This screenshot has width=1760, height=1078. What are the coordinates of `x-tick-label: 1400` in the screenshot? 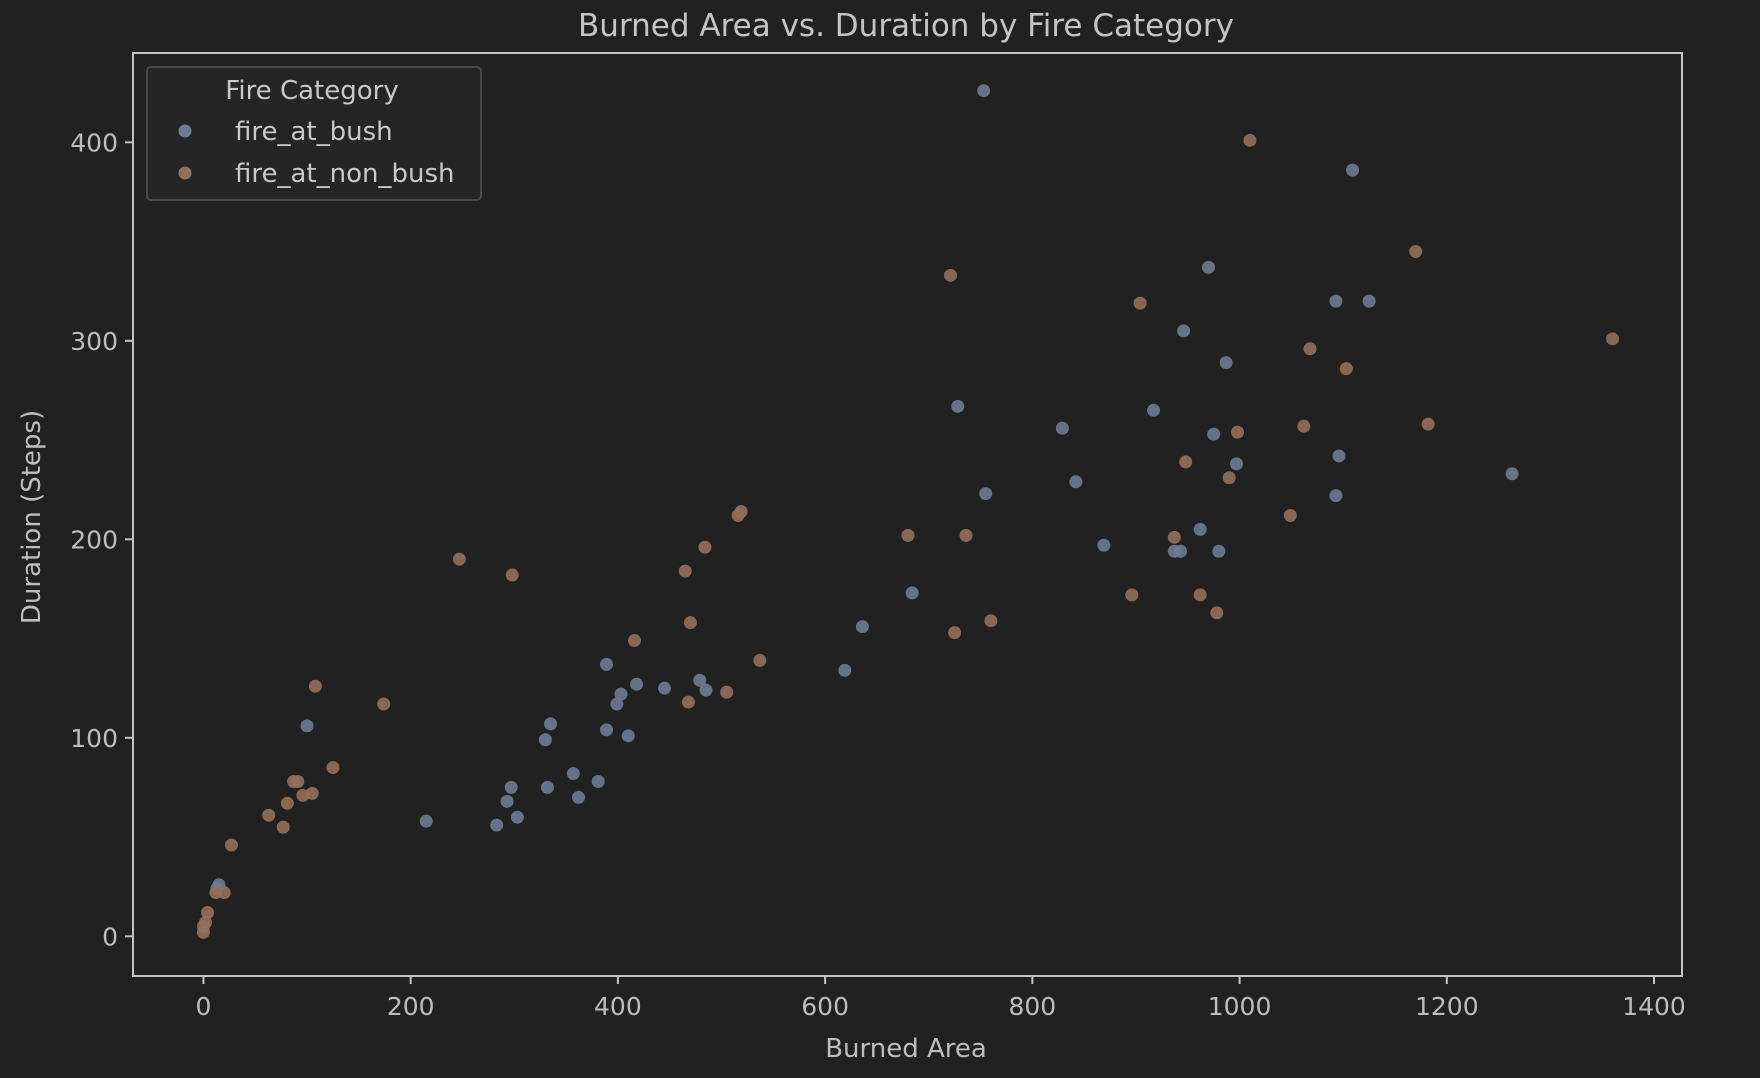 It's located at (1654, 1006).